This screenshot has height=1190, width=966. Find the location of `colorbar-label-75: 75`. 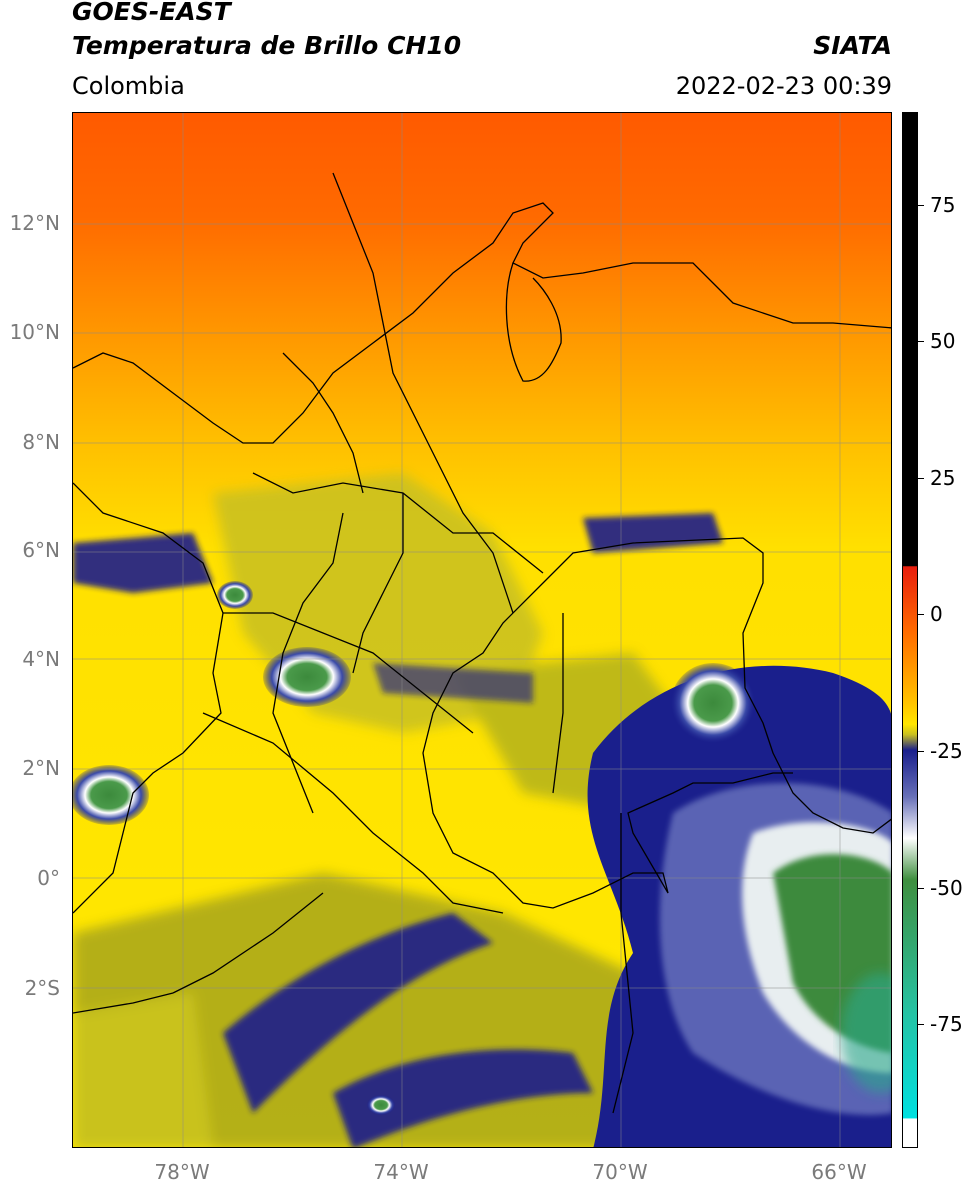

colorbar-label-75: 75 is located at coordinates (943, 205).